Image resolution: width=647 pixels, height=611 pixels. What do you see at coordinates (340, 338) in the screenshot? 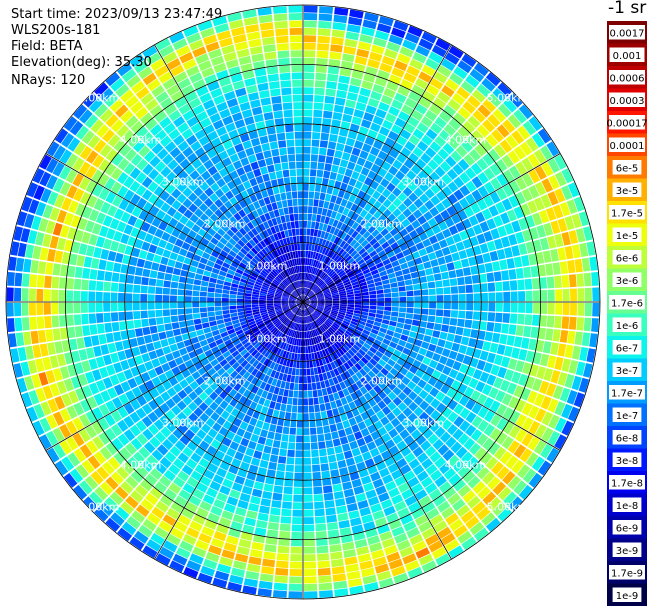
I see `range-ring-label: 1.00km` at bounding box center [340, 338].